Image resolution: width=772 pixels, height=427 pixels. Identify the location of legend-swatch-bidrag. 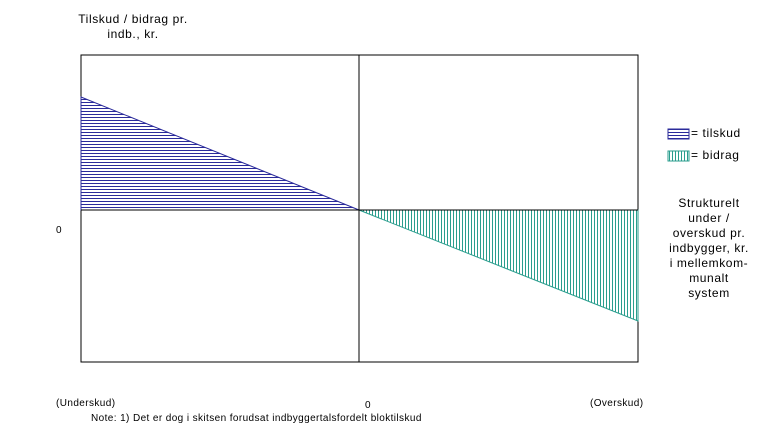
(678, 156).